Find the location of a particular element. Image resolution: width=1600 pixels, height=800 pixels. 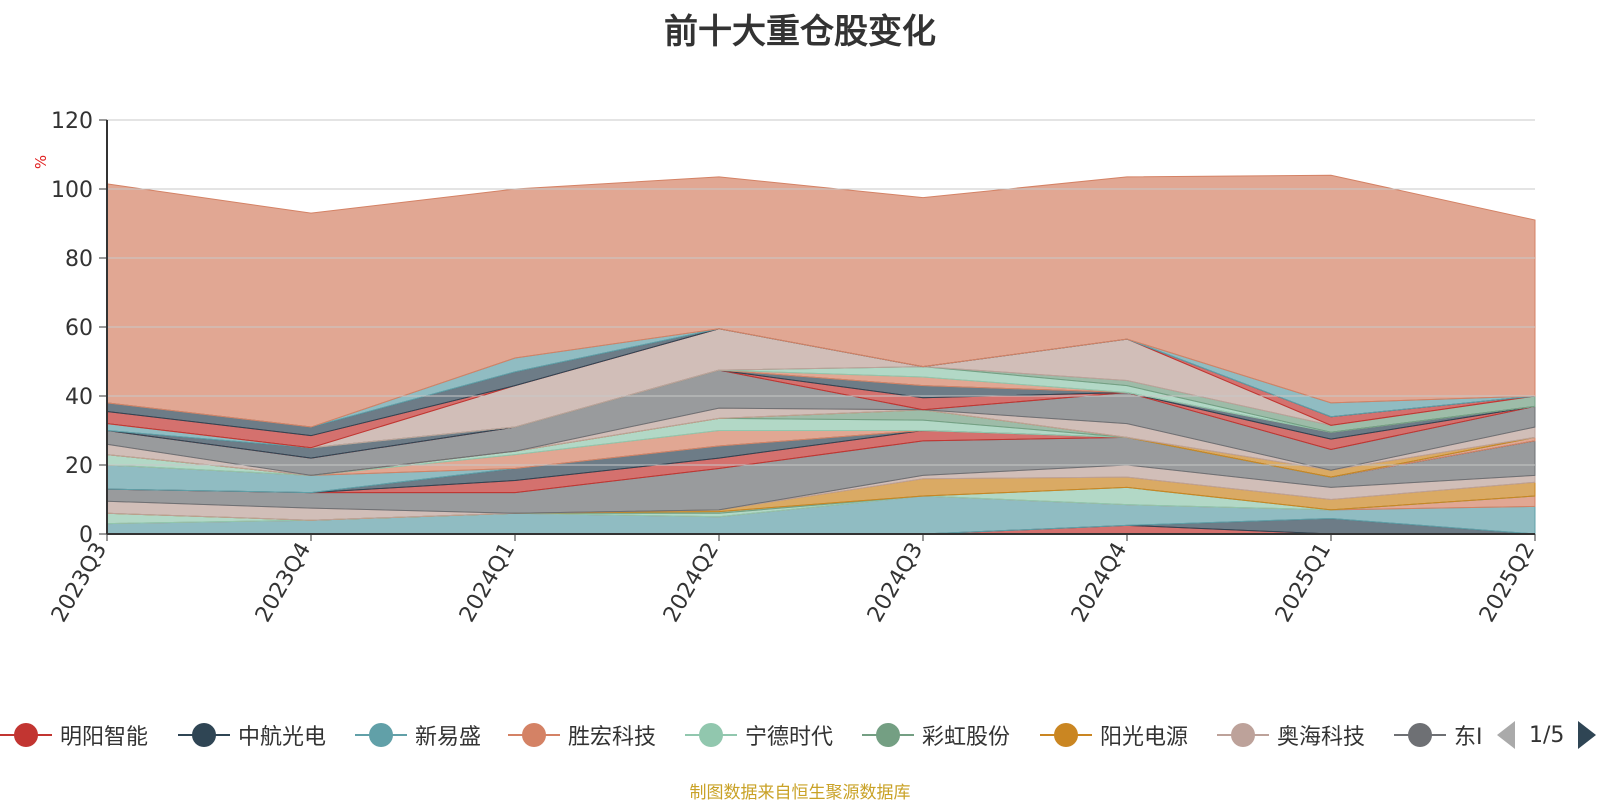

chart-title: 前十大重仓股变化 is located at coordinates (800, 32).